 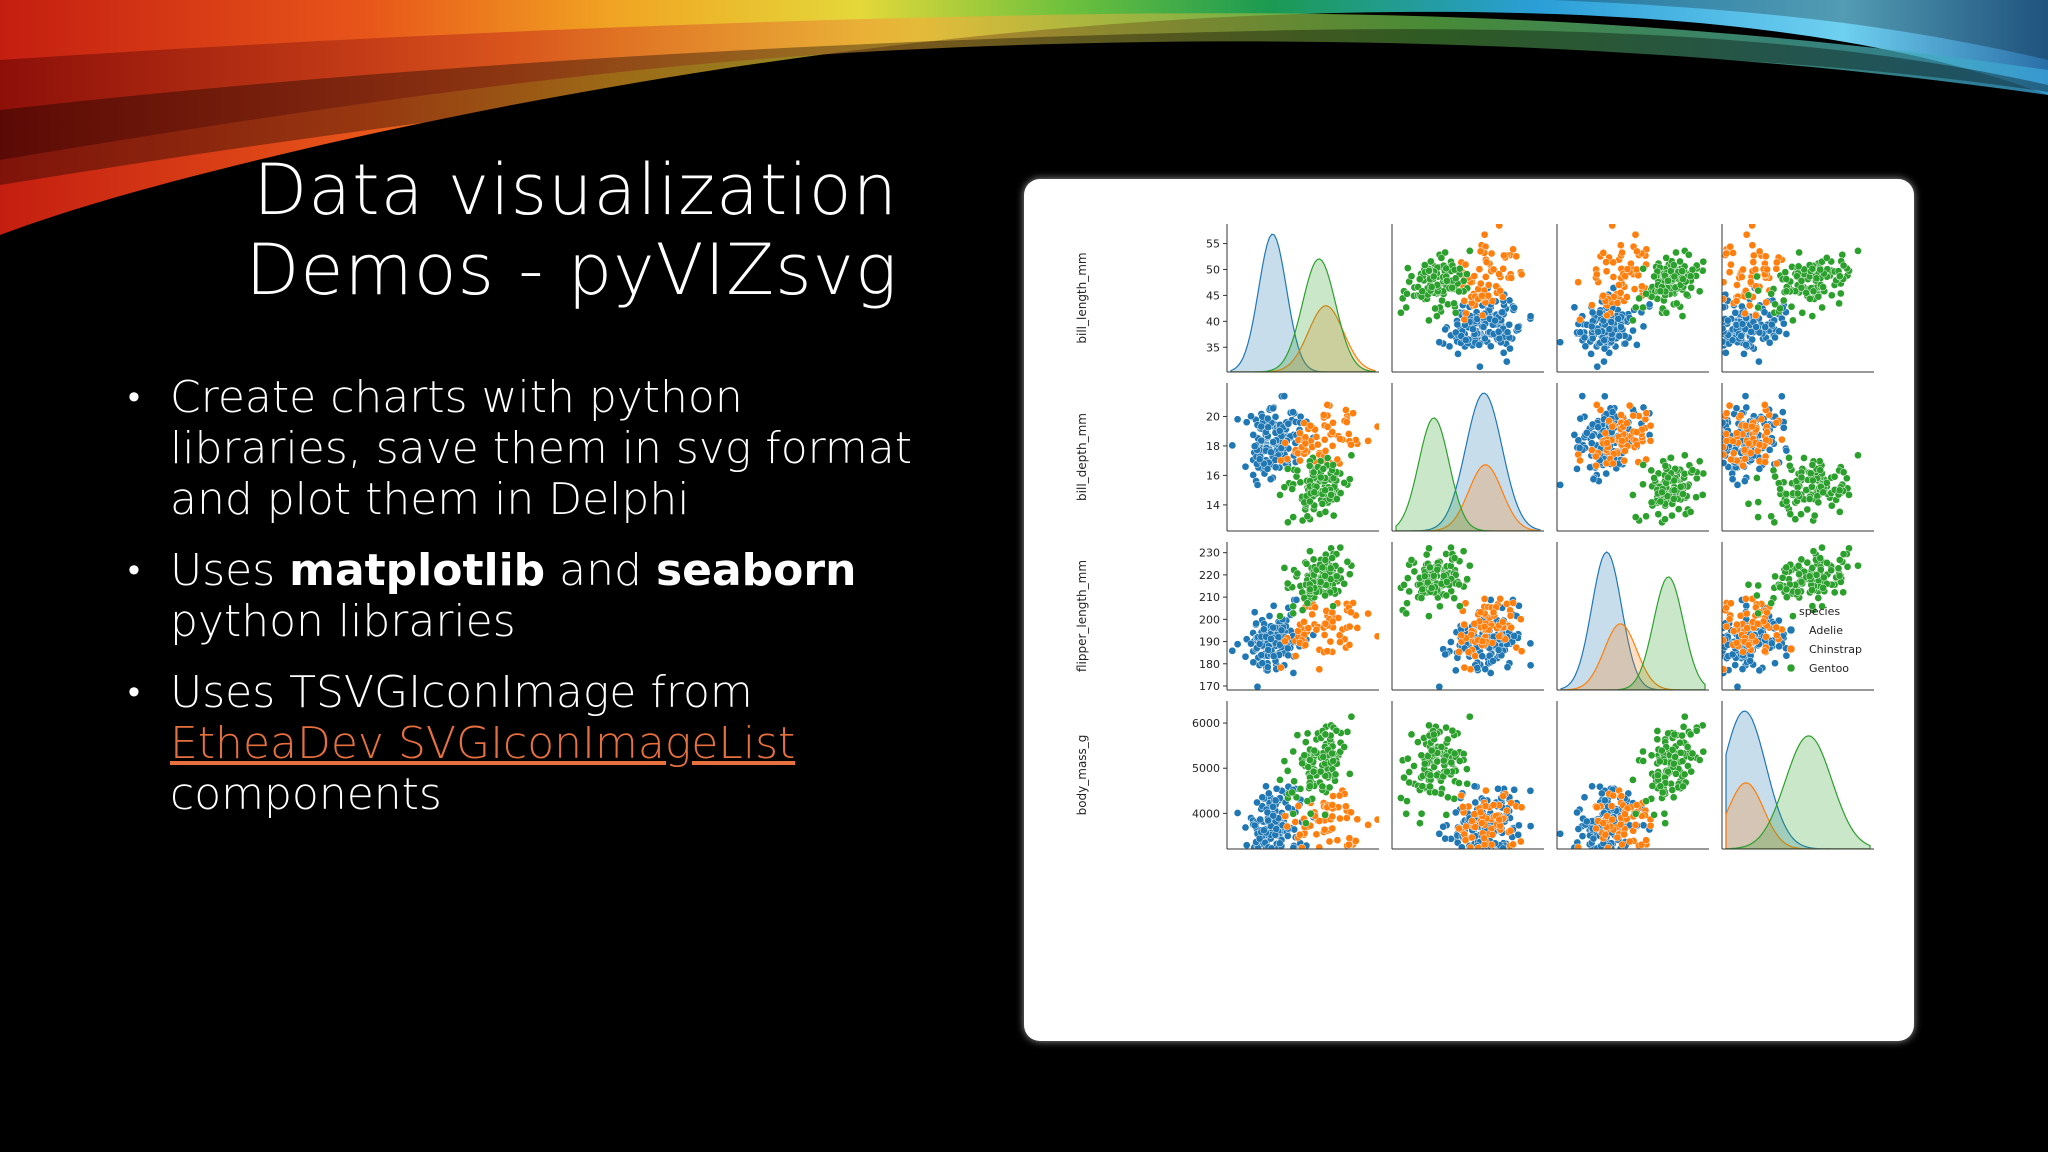 What do you see at coordinates (1303, 459) in the screenshot?
I see `panel-content` at bounding box center [1303, 459].